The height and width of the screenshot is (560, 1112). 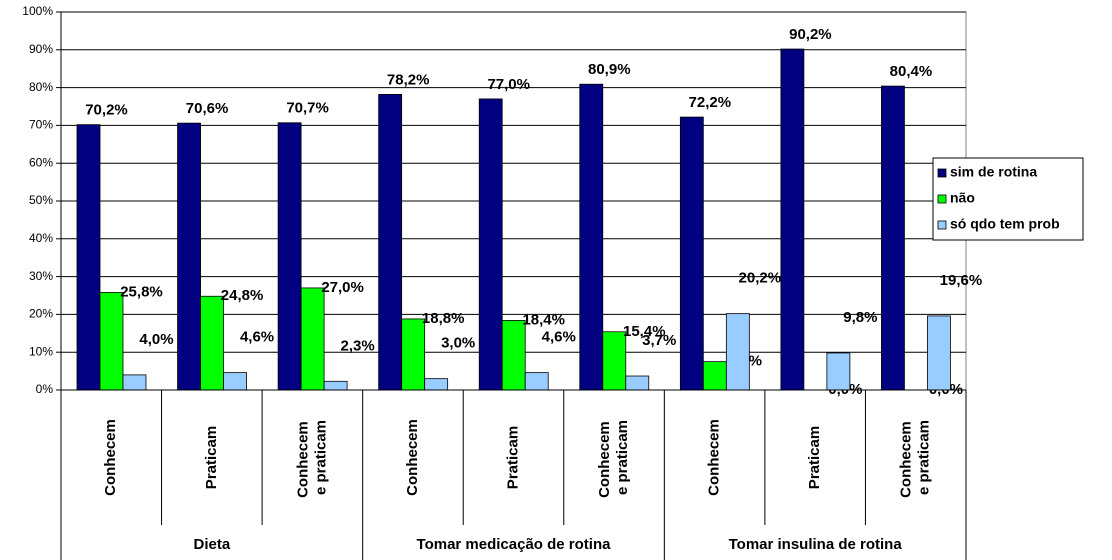 What do you see at coordinates (41, 276) in the screenshot?
I see `y-tick-label: 30%` at bounding box center [41, 276].